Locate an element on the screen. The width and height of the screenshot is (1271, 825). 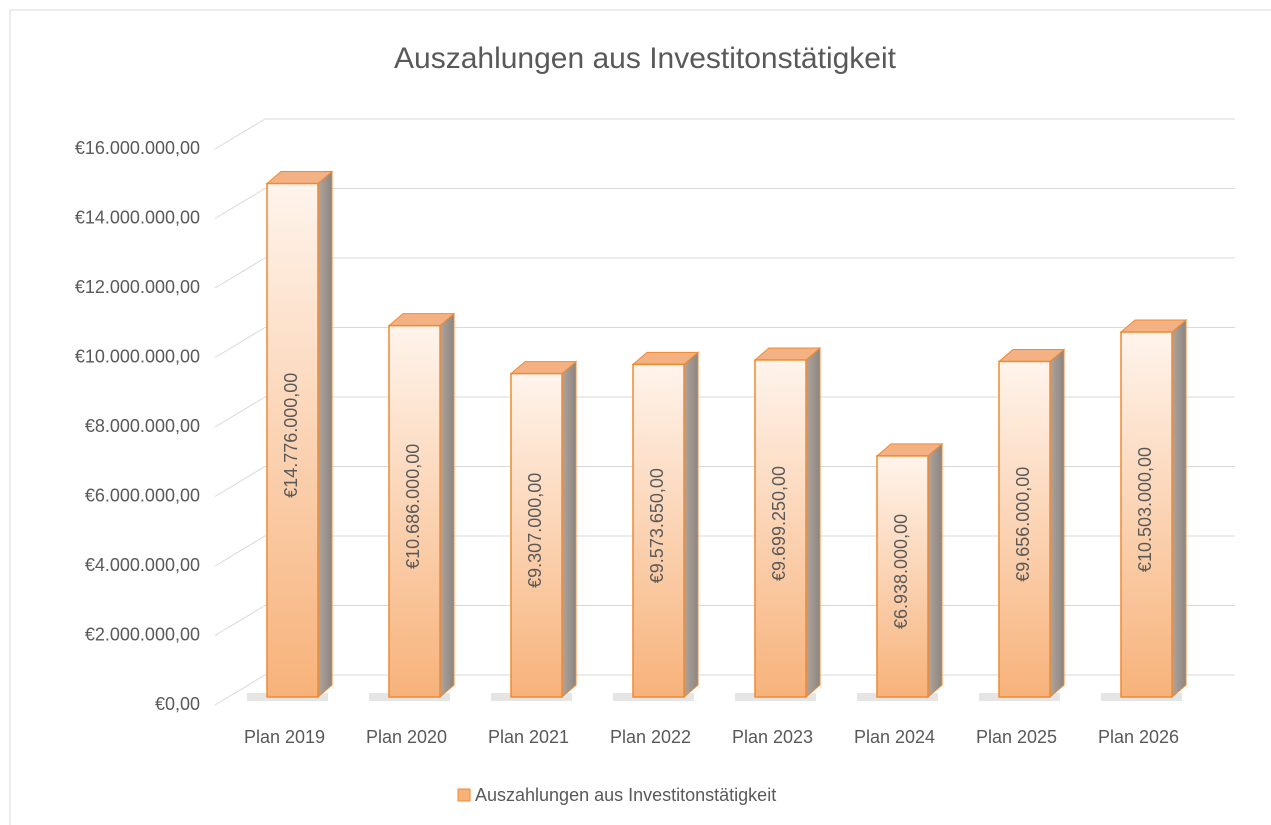
x-tick-label: Plan 2021 is located at coordinates (528, 737).